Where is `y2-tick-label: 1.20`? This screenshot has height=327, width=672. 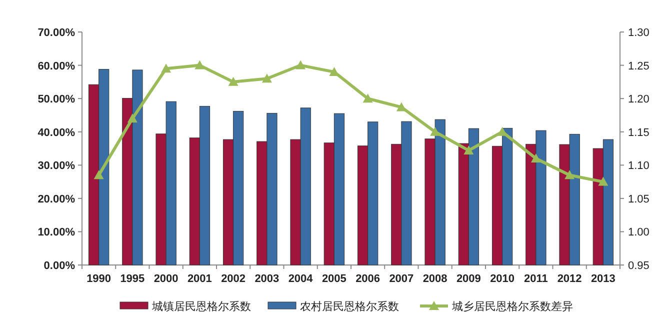
y2-tick-label: 1.20 is located at coordinates (639, 100).